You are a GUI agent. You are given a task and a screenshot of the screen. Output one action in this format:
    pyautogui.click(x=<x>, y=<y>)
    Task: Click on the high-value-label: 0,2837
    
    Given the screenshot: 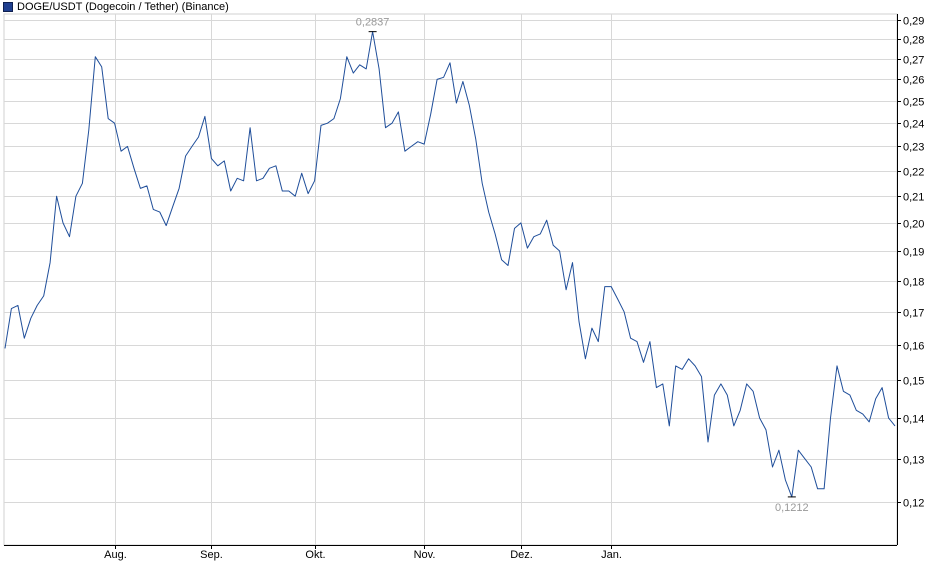 What is the action you would take?
    pyautogui.click(x=373, y=23)
    